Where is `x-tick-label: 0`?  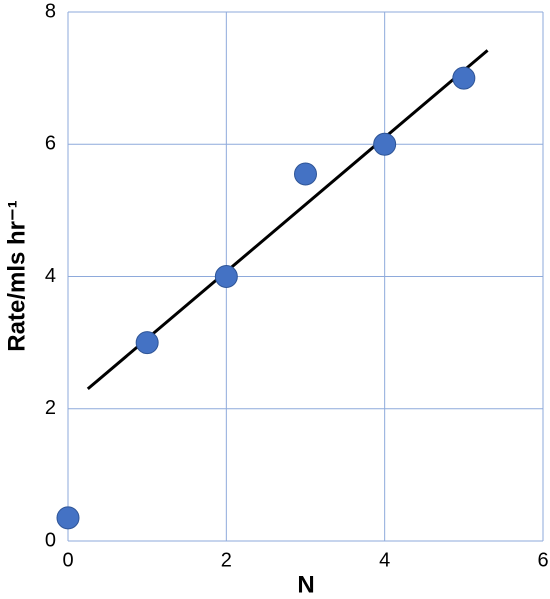 x-tick-label: 0 is located at coordinates (67, 560).